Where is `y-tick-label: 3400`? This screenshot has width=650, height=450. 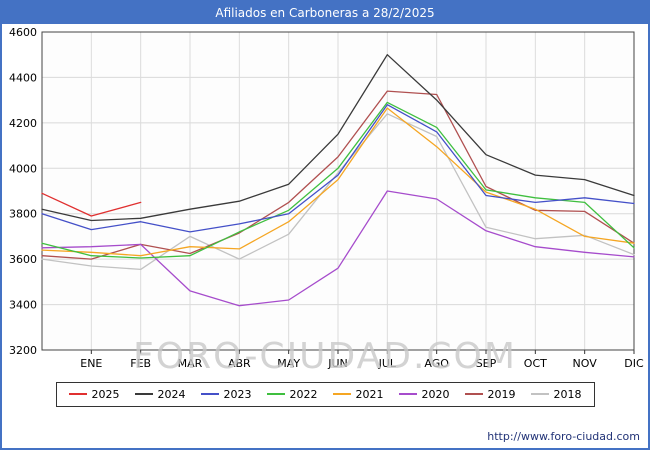
y-tick-label: 3400 is located at coordinates (23, 305).